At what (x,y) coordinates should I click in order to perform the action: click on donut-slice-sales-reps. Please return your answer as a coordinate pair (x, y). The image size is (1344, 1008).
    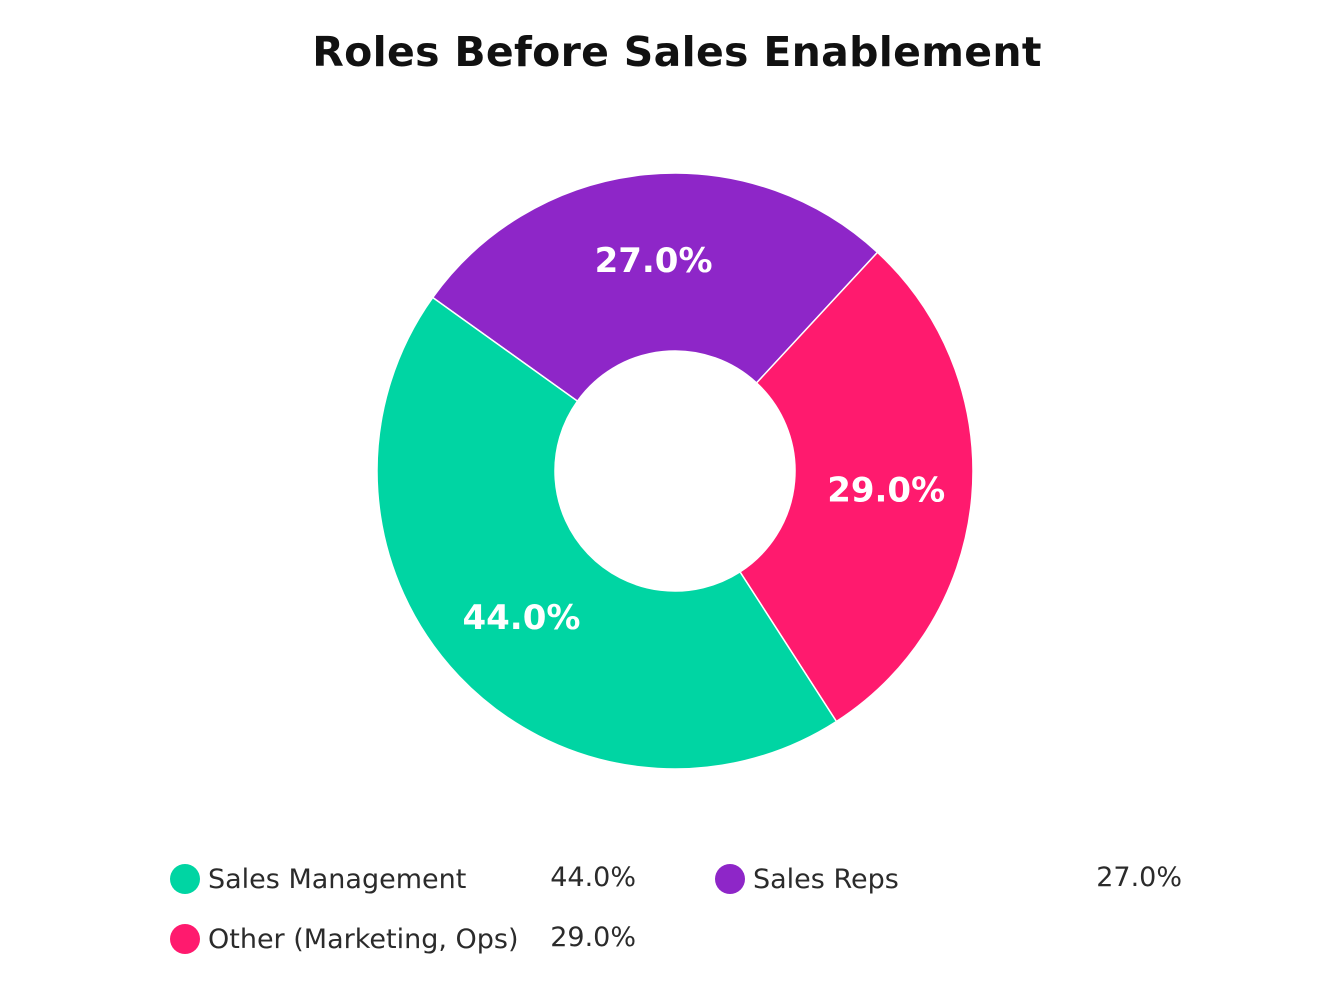
    Looking at the image, I should click on (655, 287).